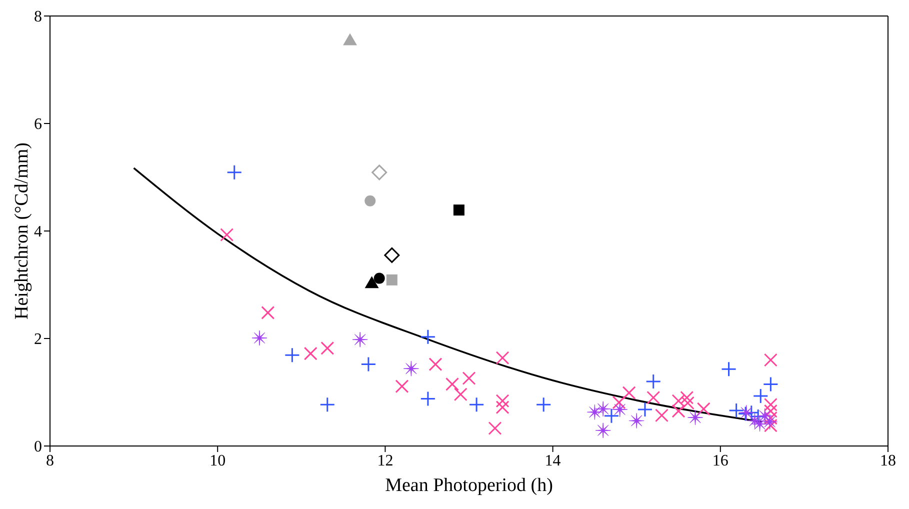 The image size is (909, 509). I want to click on y-tick-label: 8, so click(38, 17).